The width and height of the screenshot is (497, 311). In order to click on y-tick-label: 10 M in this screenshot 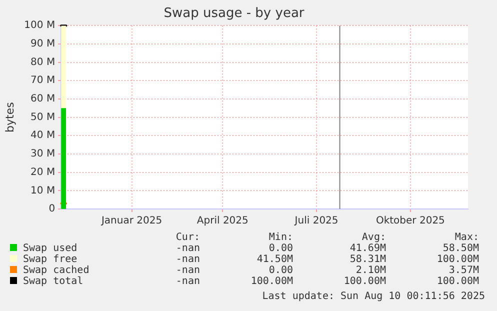, I will do `click(43, 190)`.